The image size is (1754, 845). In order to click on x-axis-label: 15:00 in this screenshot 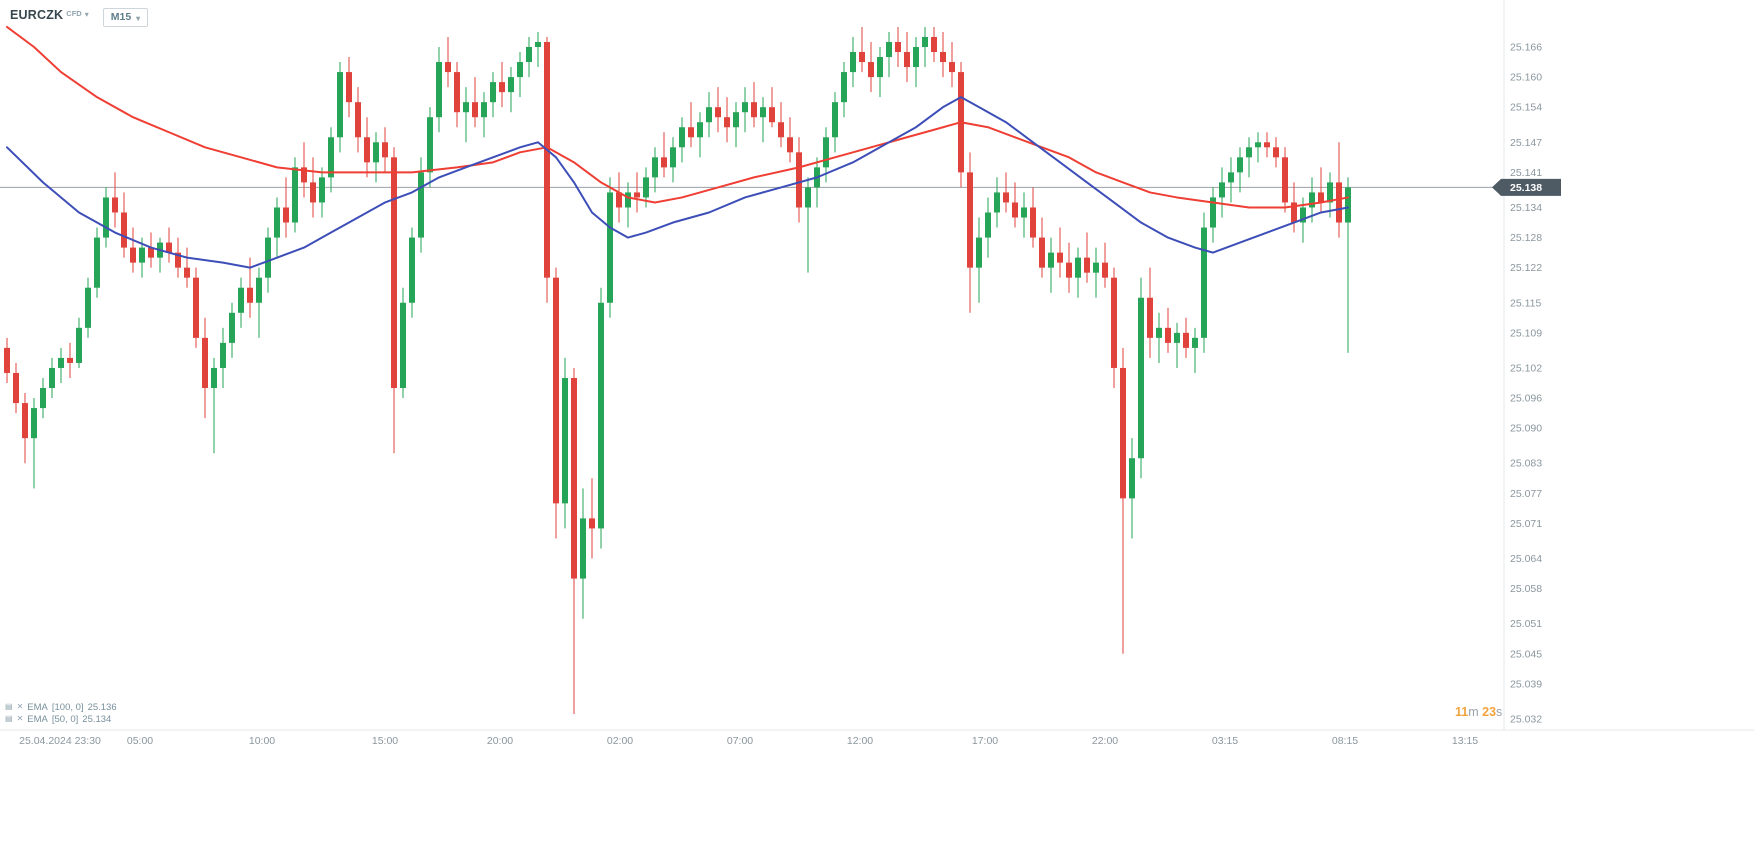, I will do `click(385, 741)`.